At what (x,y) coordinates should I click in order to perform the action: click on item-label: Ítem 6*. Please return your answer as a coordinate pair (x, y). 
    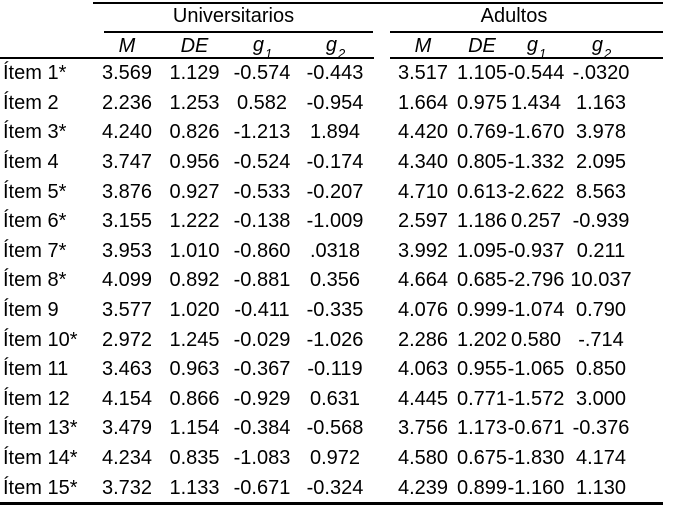
    Looking at the image, I should click on (35, 221).